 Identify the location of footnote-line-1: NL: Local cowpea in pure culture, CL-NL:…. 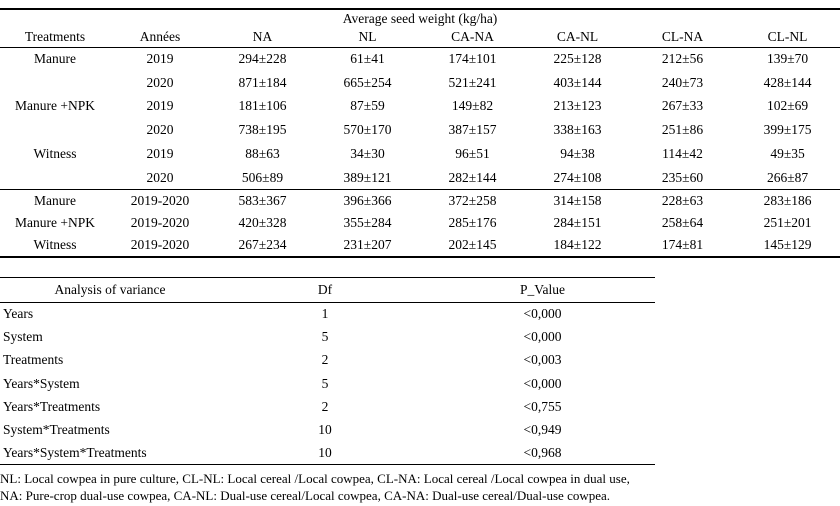
(315, 478).